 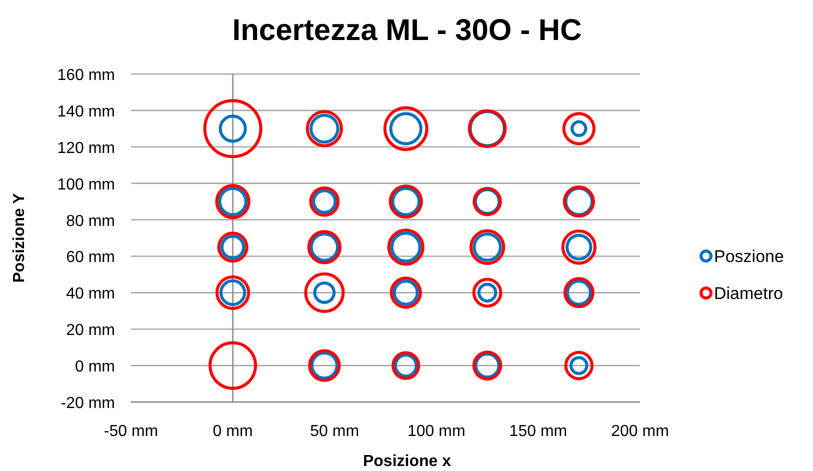 I want to click on x-tick-label: 50 mm, so click(x=335, y=431).